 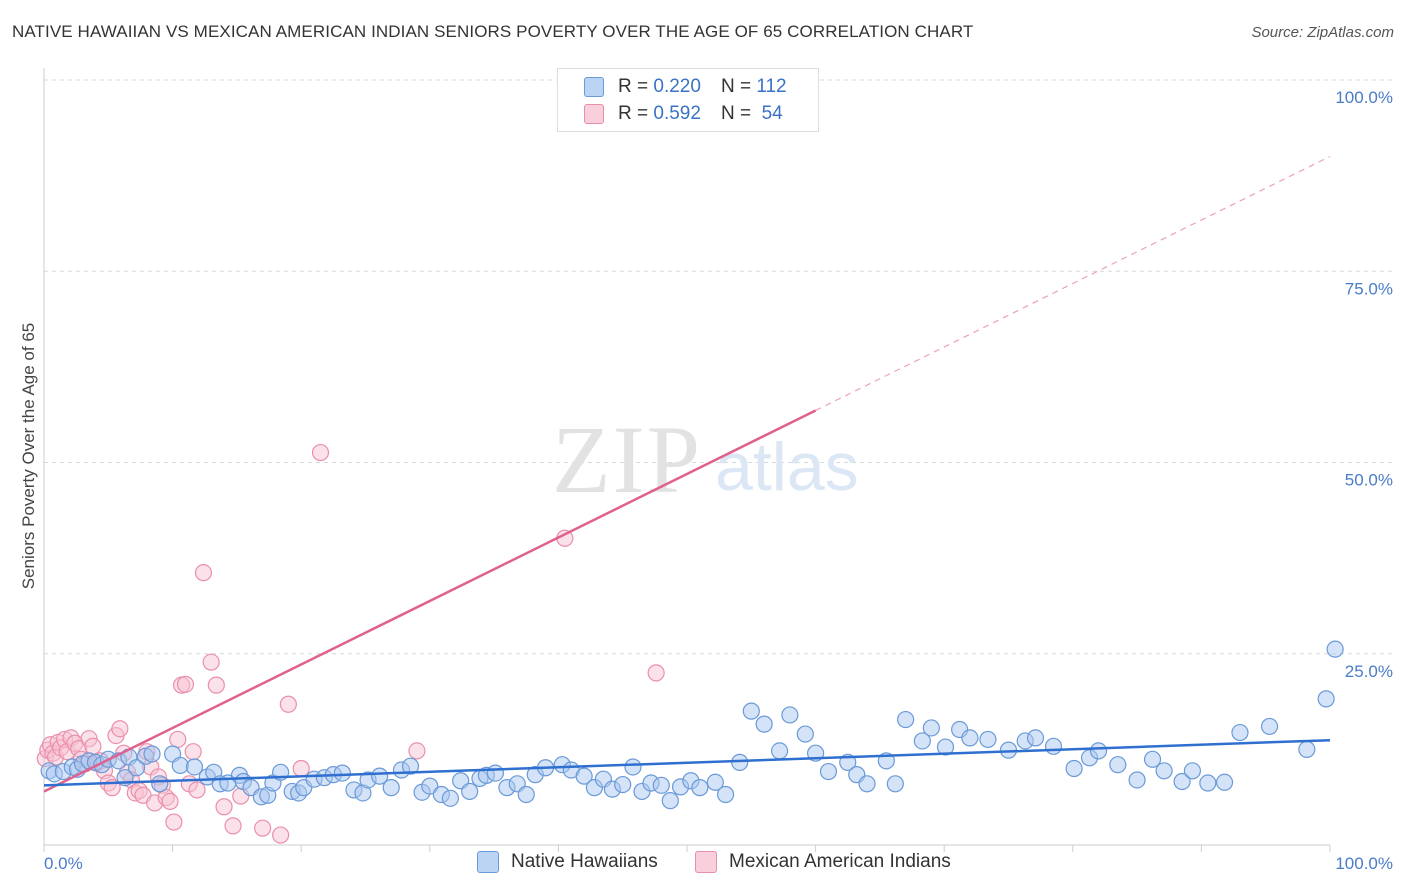 I want to click on source-credit: Source: ZipAtlas.com, so click(x=1322, y=32).